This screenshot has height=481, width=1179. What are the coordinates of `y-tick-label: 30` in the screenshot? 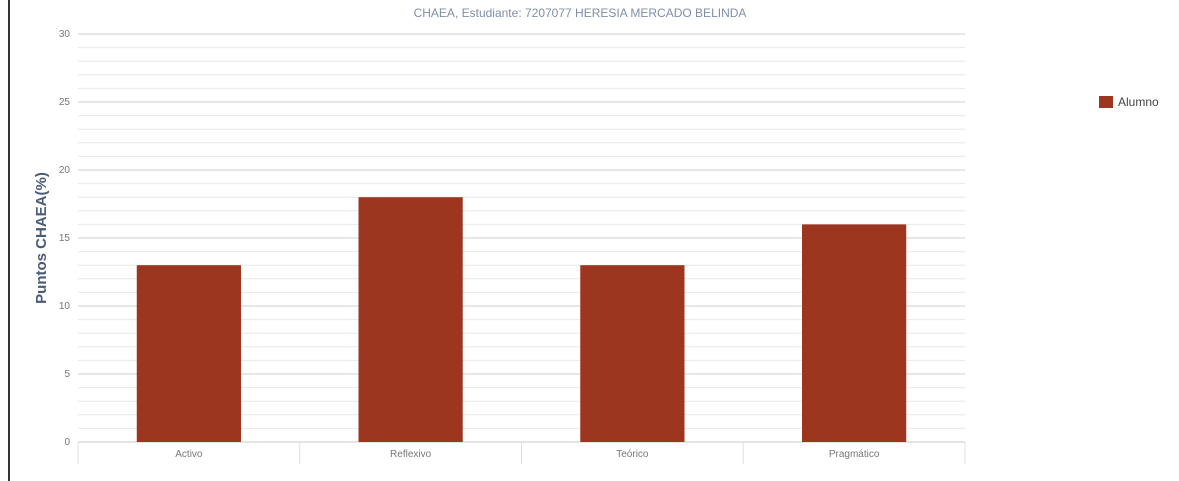 It's located at (65, 34).